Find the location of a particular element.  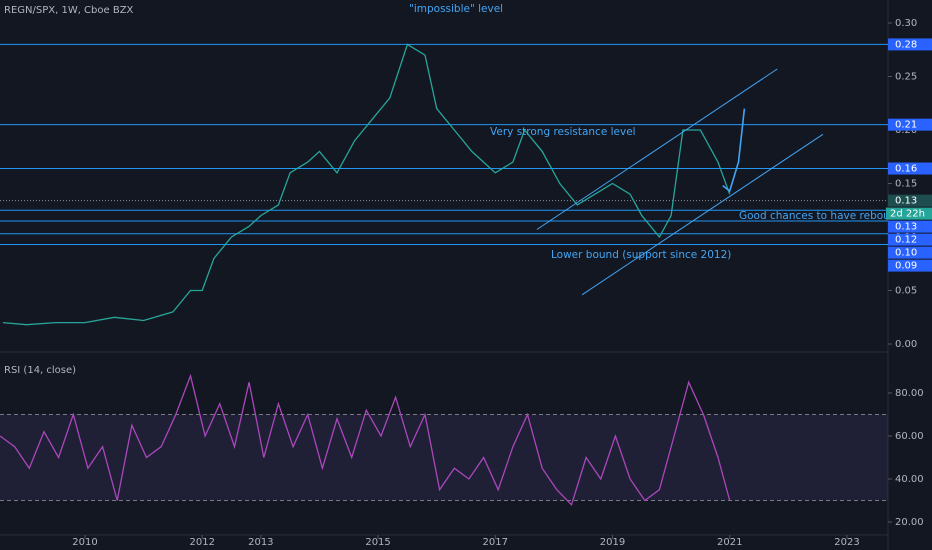

x-tick-label: 2013 is located at coordinates (260, 542).